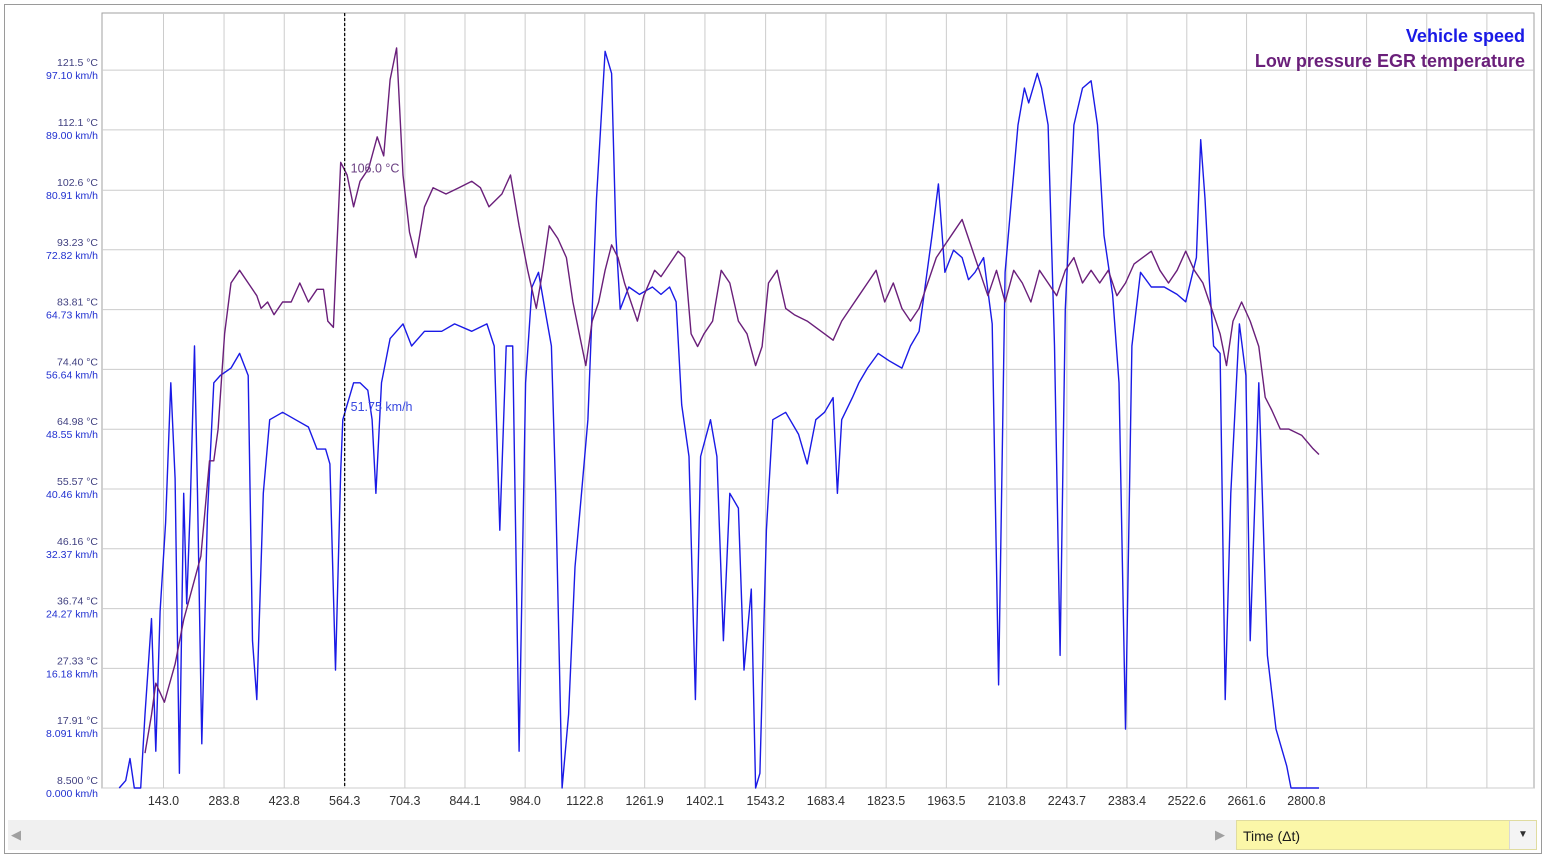 The width and height of the screenshot is (1547, 859). What do you see at coordinates (72, 435) in the screenshot?
I see `y-tick-label-speed: 48.55 km/h` at bounding box center [72, 435].